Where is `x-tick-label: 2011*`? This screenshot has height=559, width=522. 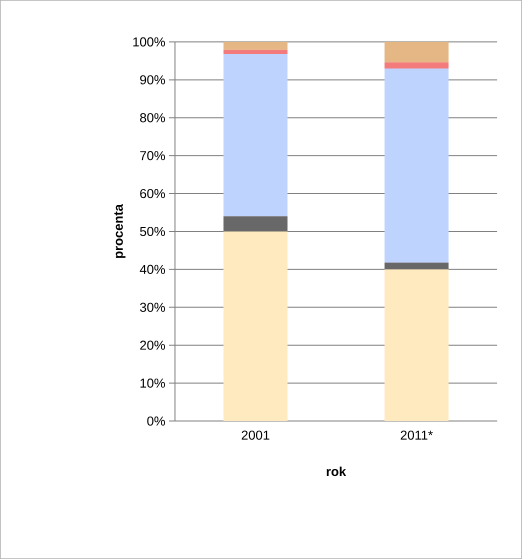 x-tick-label: 2011* is located at coordinates (416, 435).